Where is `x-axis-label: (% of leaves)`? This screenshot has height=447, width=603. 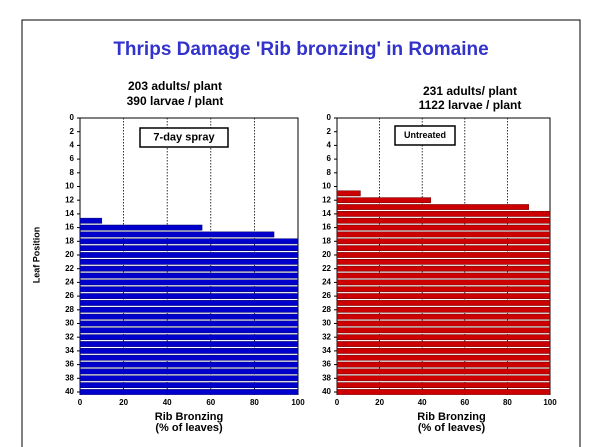 x-axis-label: (% of leaves) is located at coordinates (189, 428).